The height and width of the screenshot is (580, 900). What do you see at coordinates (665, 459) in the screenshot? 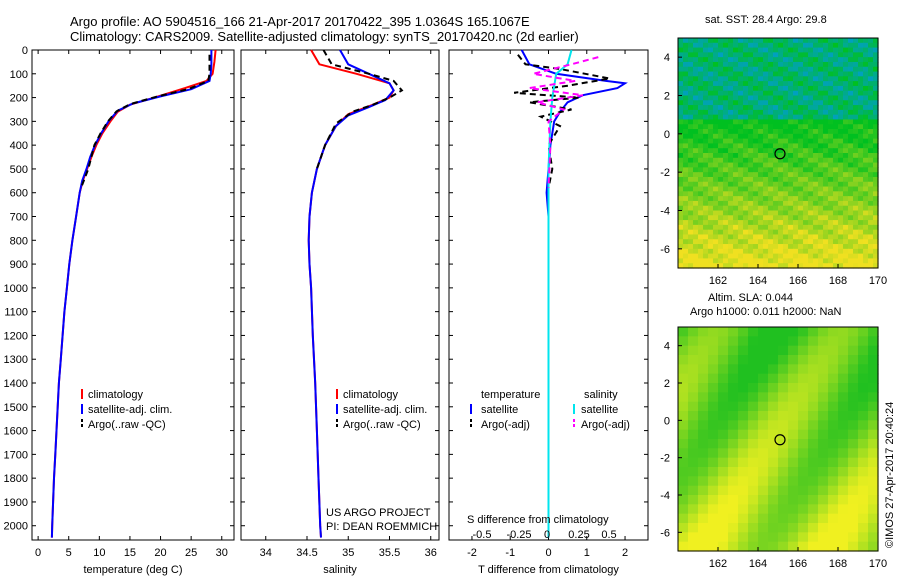
I see `y-tick-label: -2` at bounding box center [665, 459].